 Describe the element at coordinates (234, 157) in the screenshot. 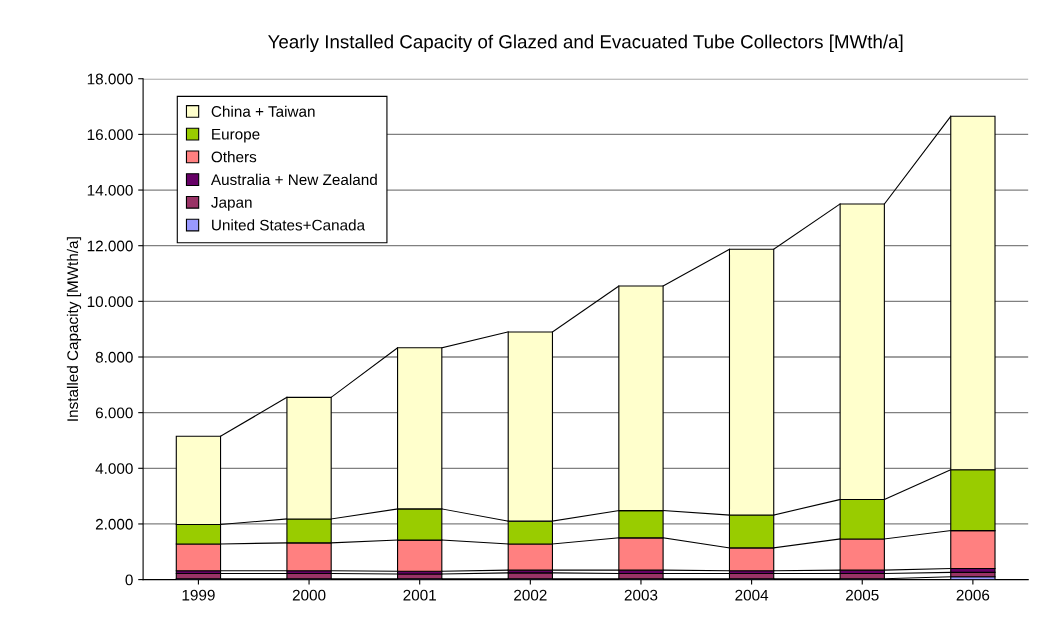

I see `legend-label: Others` at that location.